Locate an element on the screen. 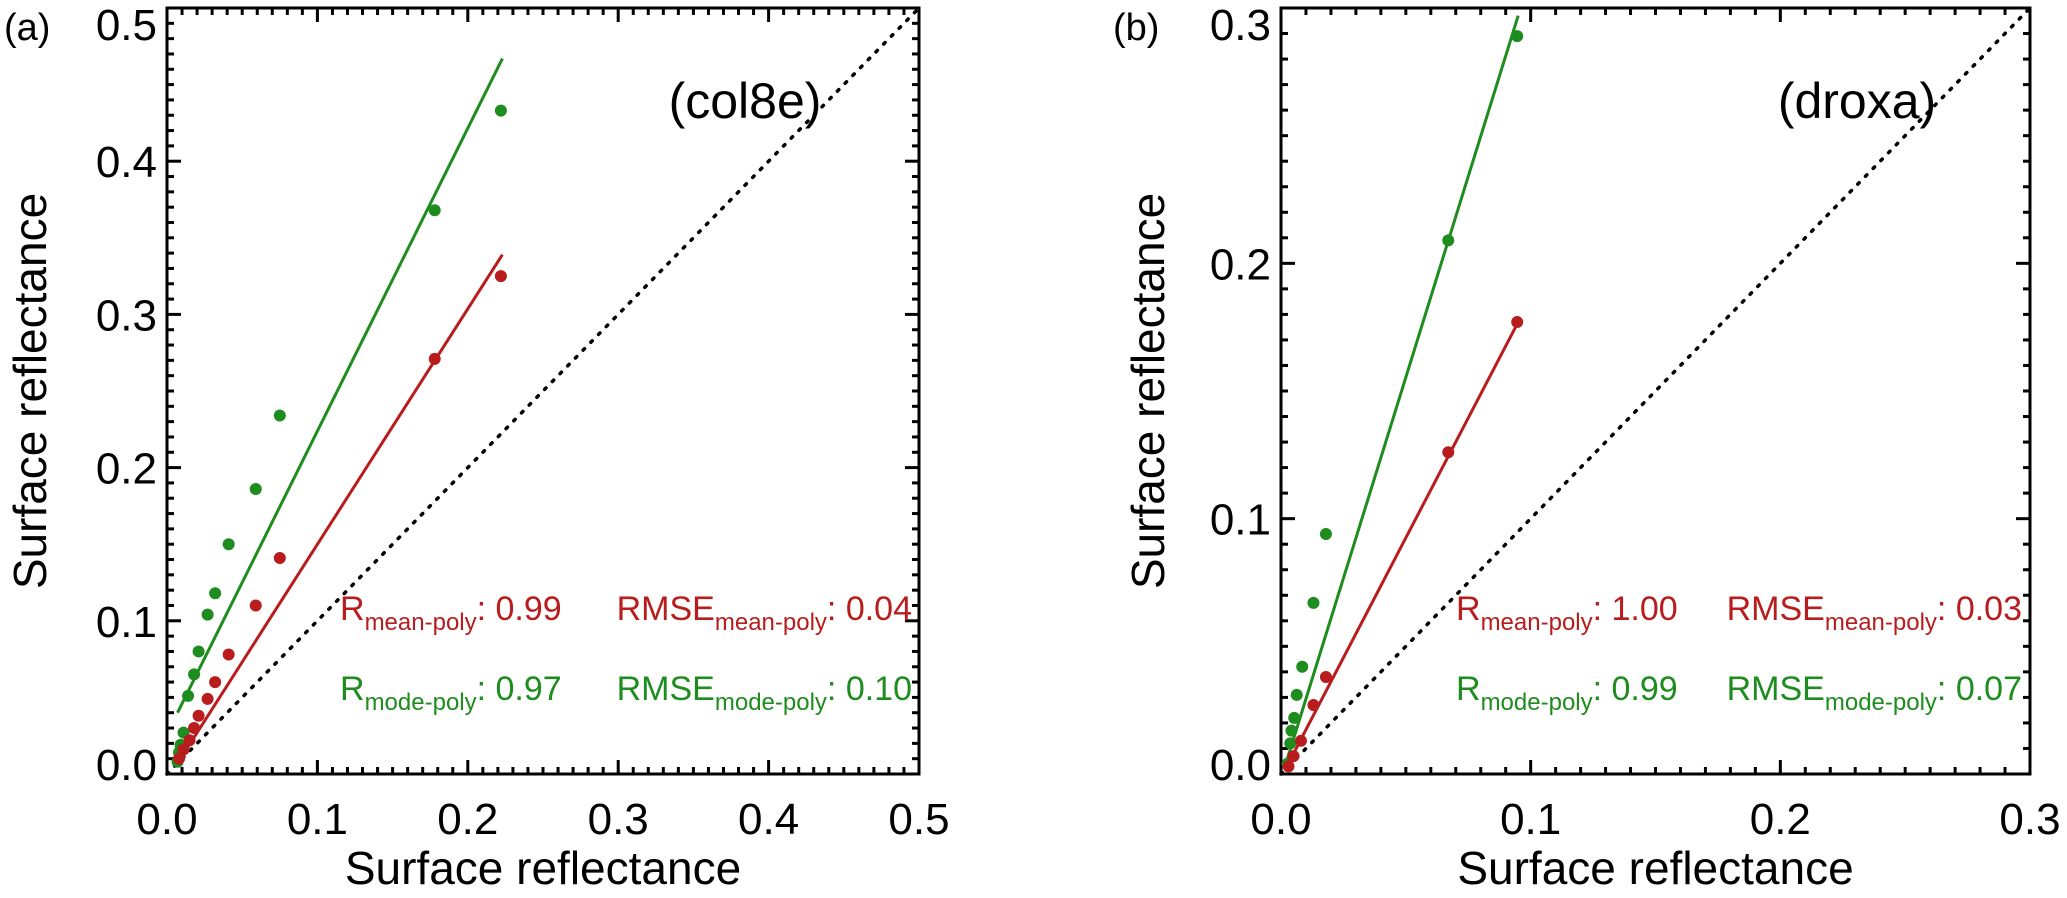 This screenshot has height=898, width=2067. rmse-annotation: RMSEmode-poly: 0.10 is located at coordinates (764, 693).